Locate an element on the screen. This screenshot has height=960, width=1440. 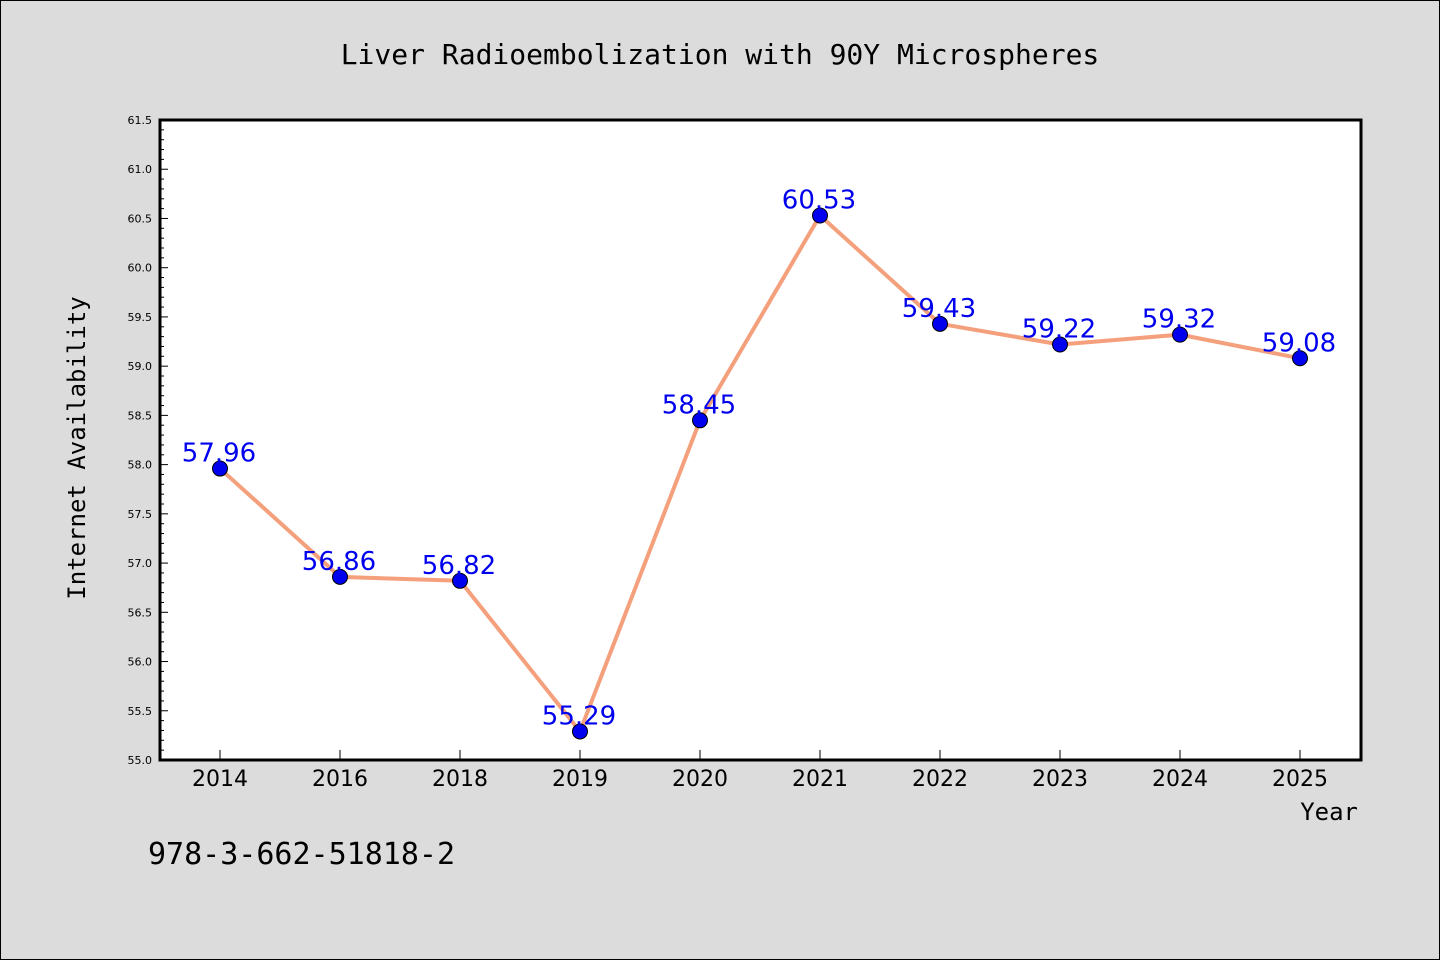
data-label: 57.96 is located at coordinates (219, 454).